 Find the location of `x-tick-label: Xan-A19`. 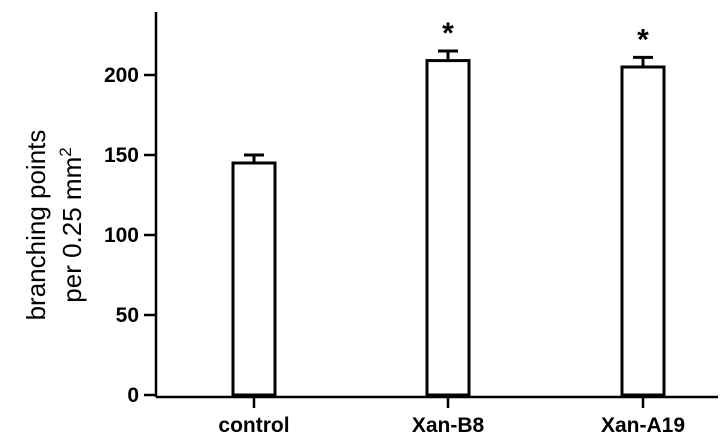

x-tick-label: Xan-A19 is located at coordinates (643, 425).